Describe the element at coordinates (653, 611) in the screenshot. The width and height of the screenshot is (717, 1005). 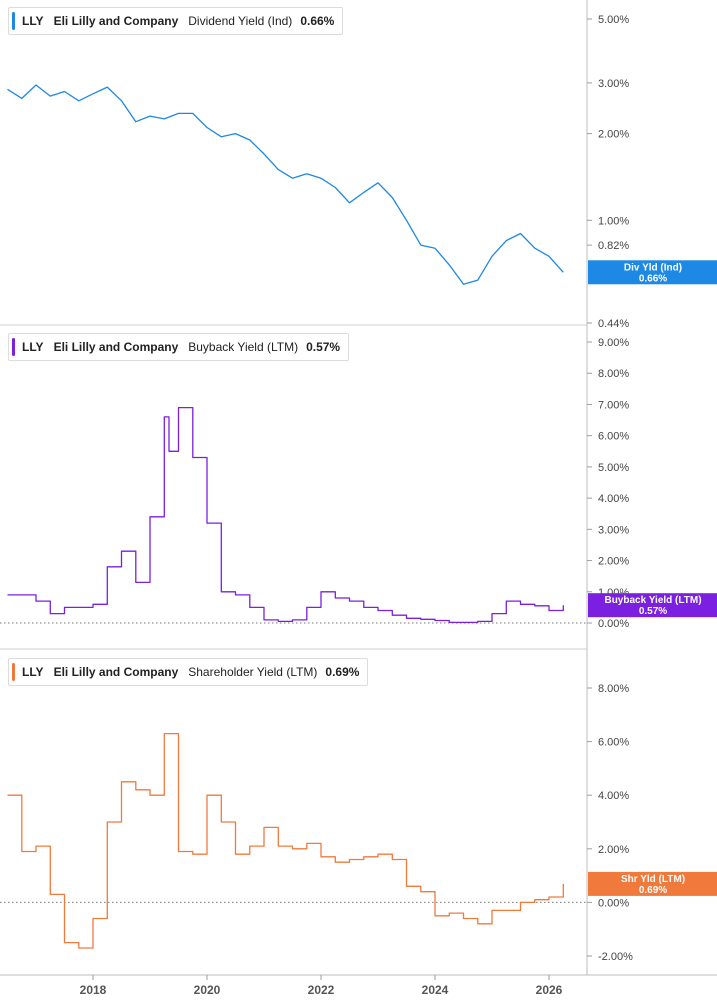
I see `value-flag-value: 0.57%` at that location.